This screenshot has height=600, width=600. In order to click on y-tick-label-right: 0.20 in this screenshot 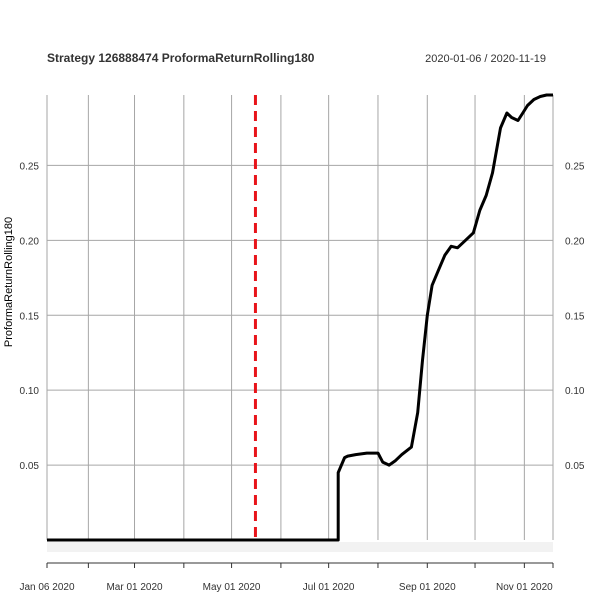, I will do `click(575, 241)`.